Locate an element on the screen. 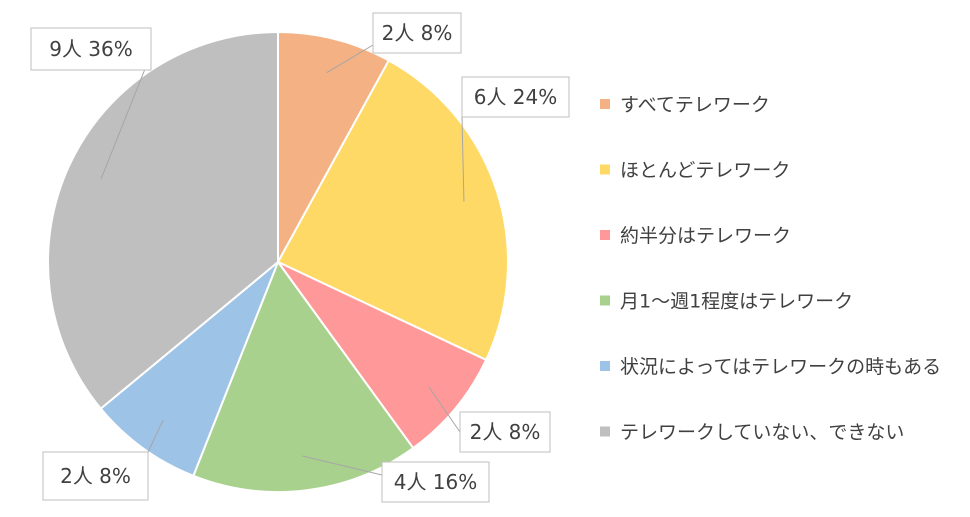  data-label-text: 4人 16% is located at coordinates (436, 482).